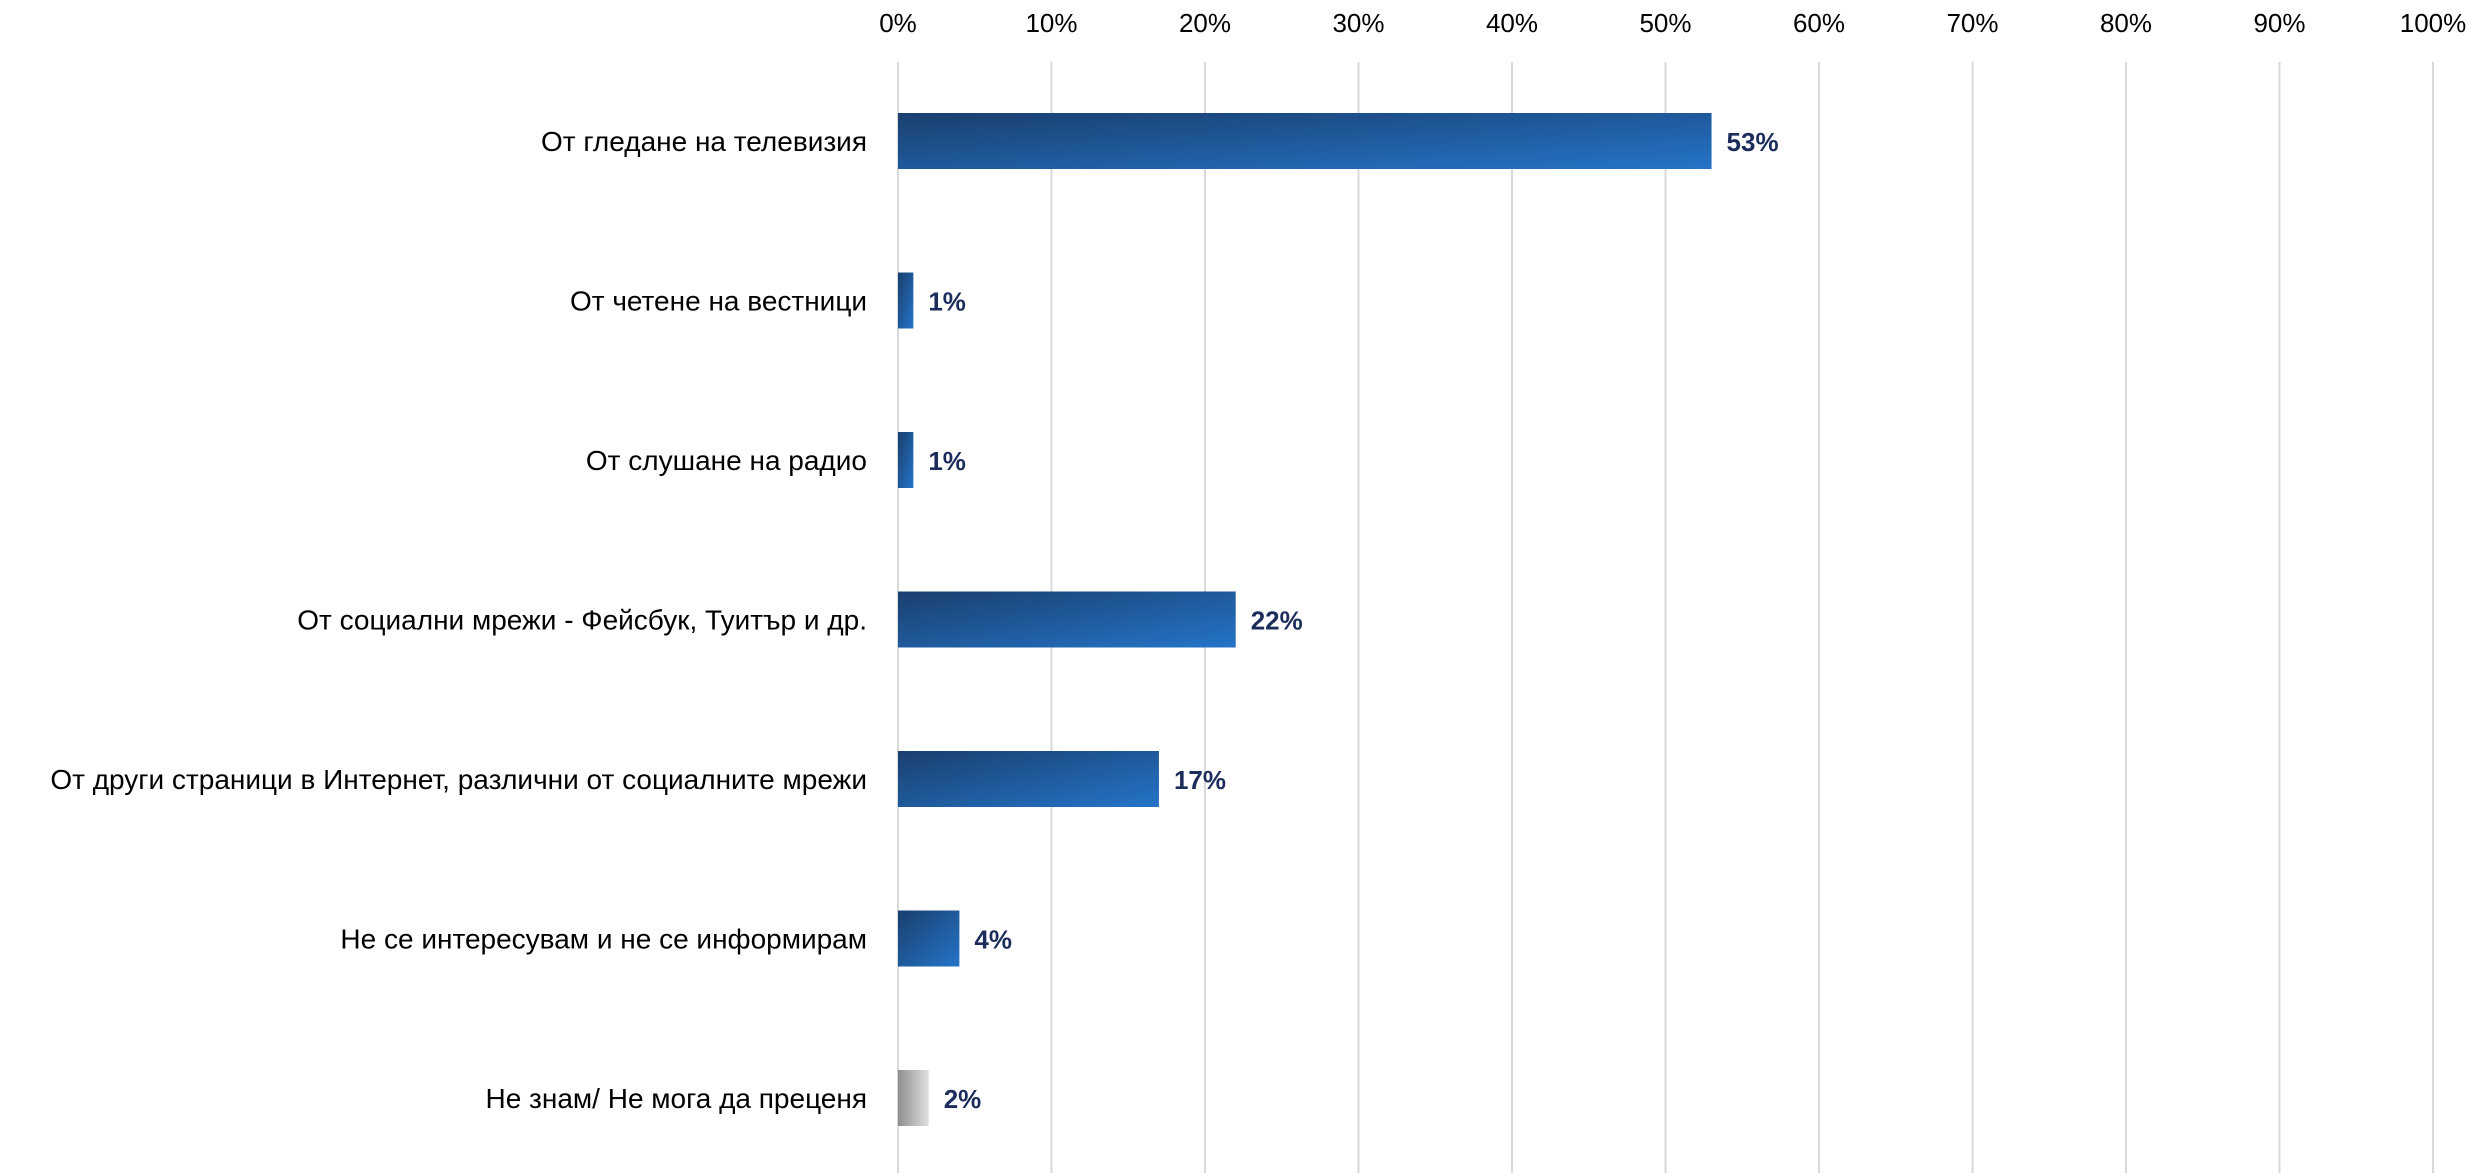  What do you see at coordinates (1753, 142) in the screenshot?
I see `data-label: 53%` at bounding box center [1753, 142].